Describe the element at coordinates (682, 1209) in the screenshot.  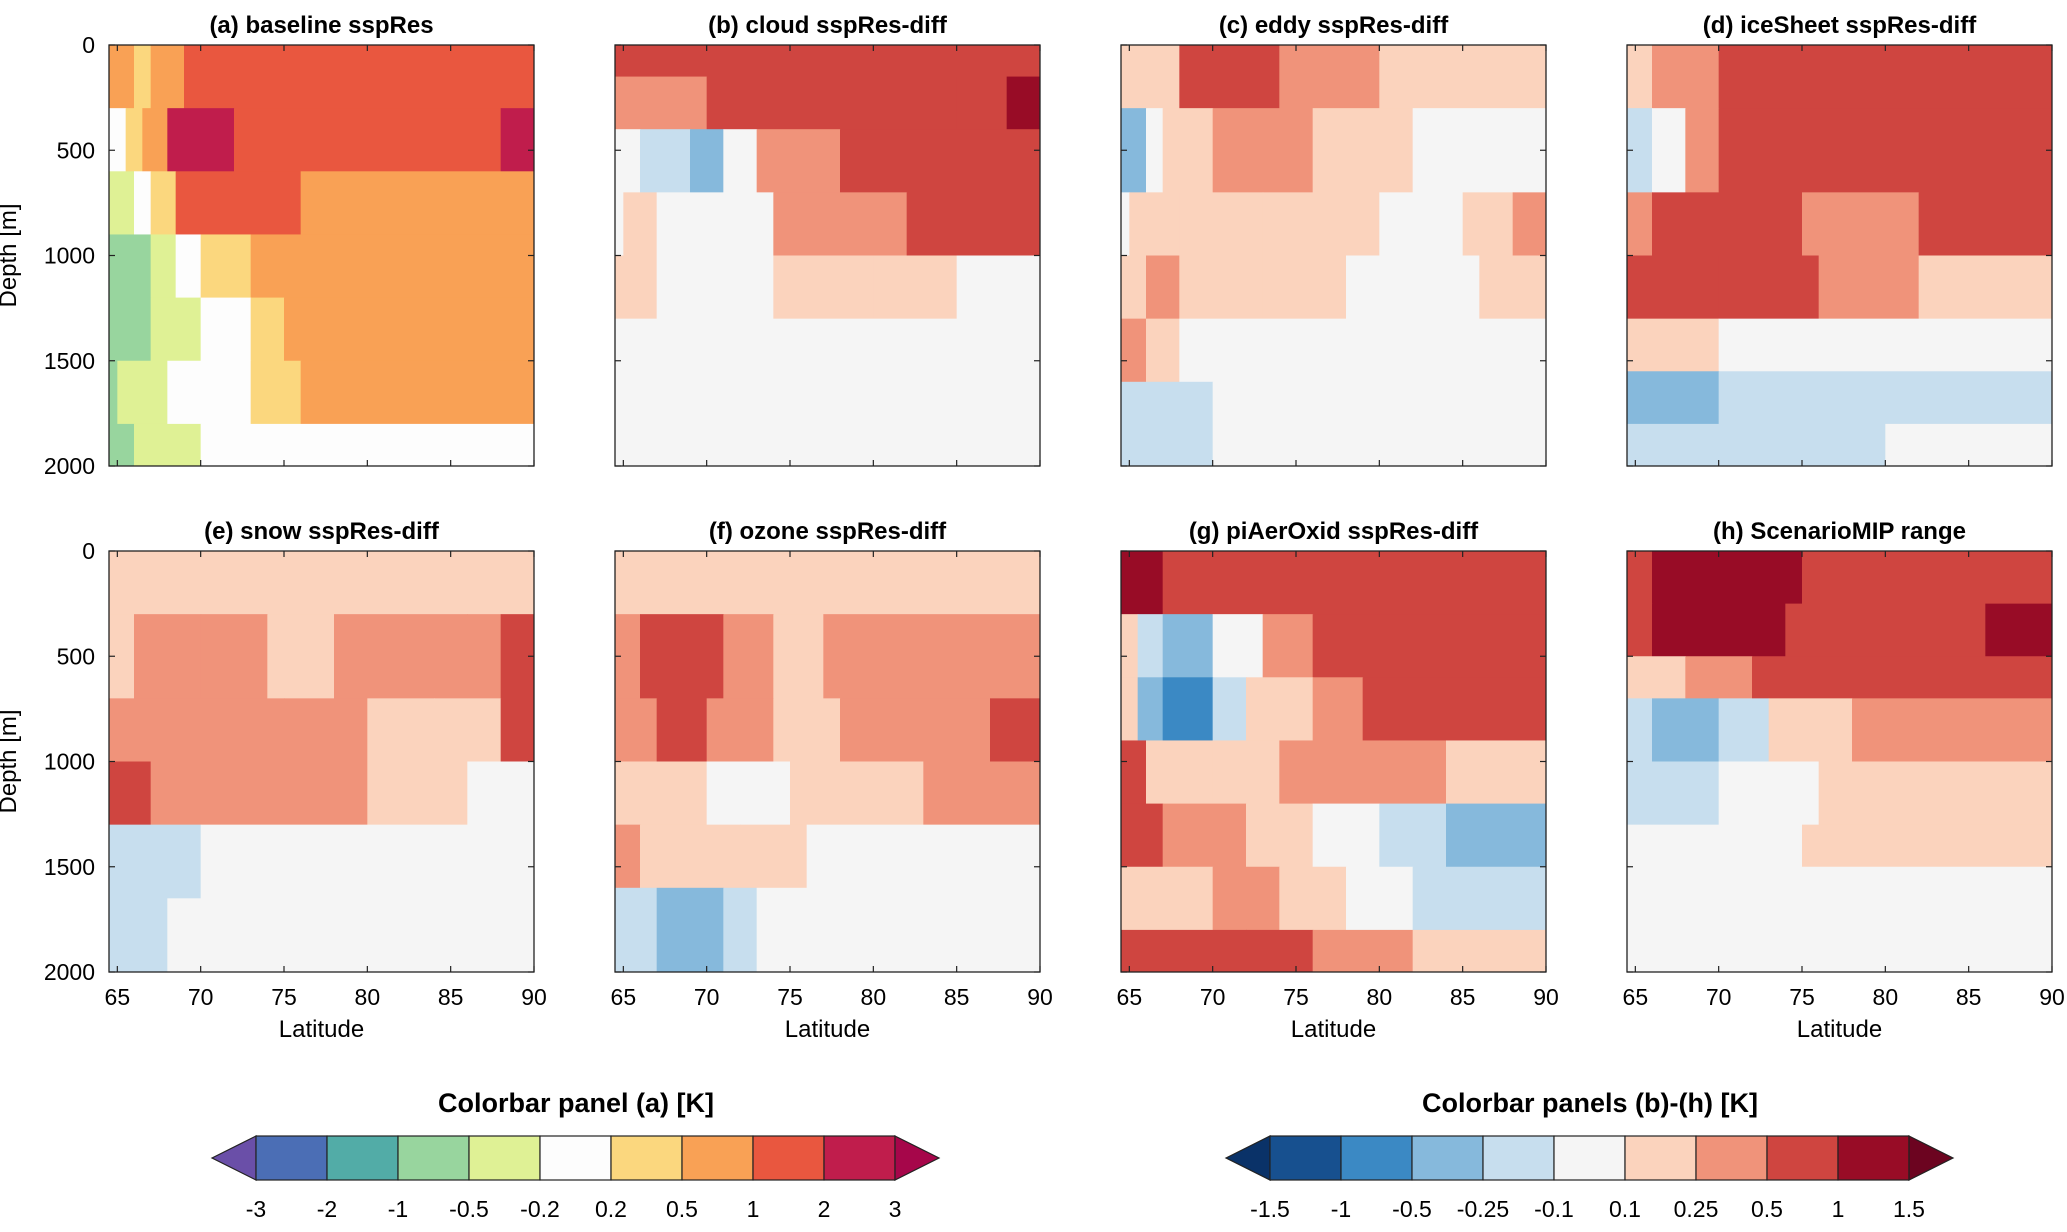
I see `colorbar-baseline-tick-label: 0.5` at that location.